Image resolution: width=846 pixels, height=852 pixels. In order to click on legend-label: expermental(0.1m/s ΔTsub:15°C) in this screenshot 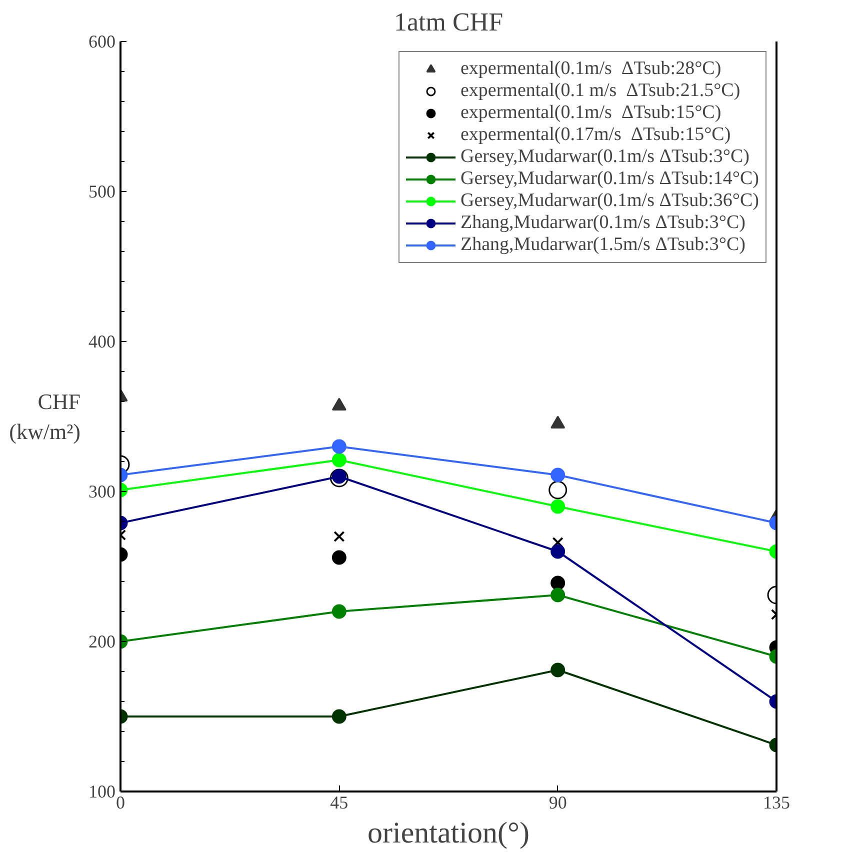, I will do `click(591, 113)`.